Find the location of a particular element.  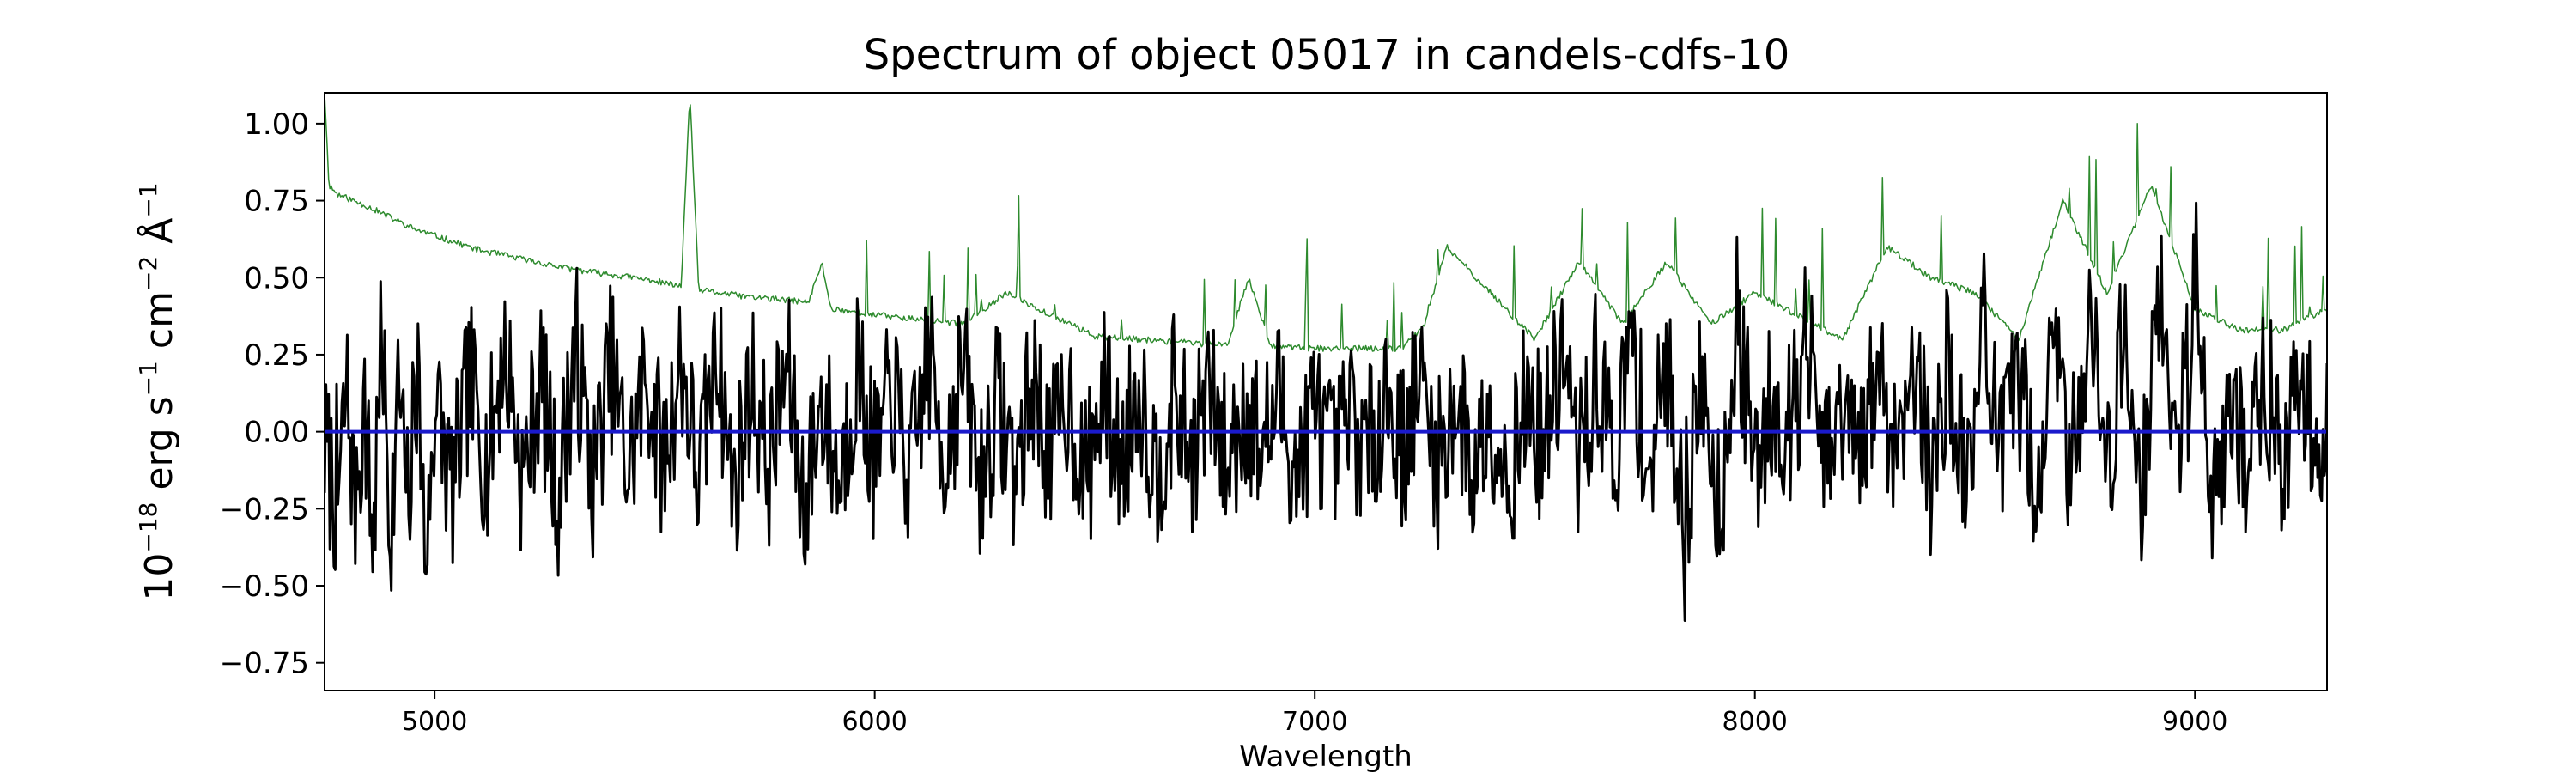

y-axis: −0.75 −0.50 −0.25 0.00 0.25 0.50 0.75 1.00 is located at coordinates (272, 394).